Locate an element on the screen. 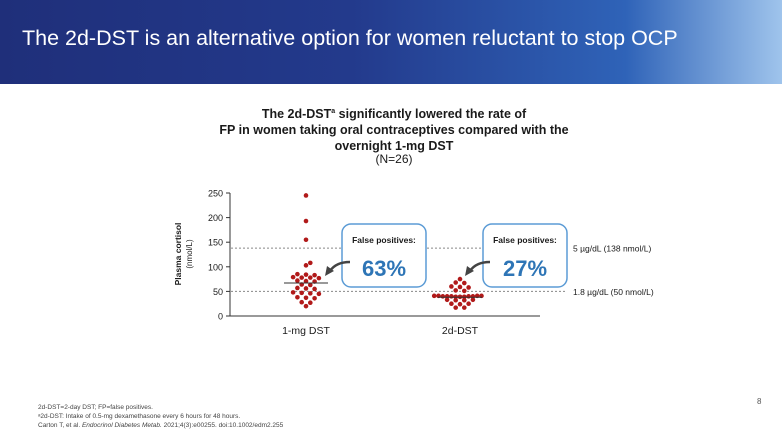 The height and width of the screenshot is (440, 782). chart-subtitle: (N=26) is located at coordinates (394, 159).